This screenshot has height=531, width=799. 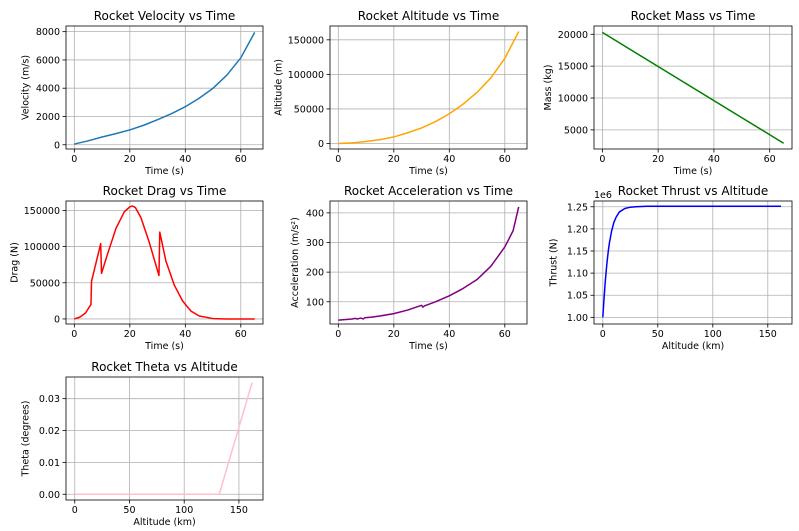 What do you see at coordinates (48, 60) in the screenshot?
I see `y-tick-label: 6000` at bounding box center [48, 60].